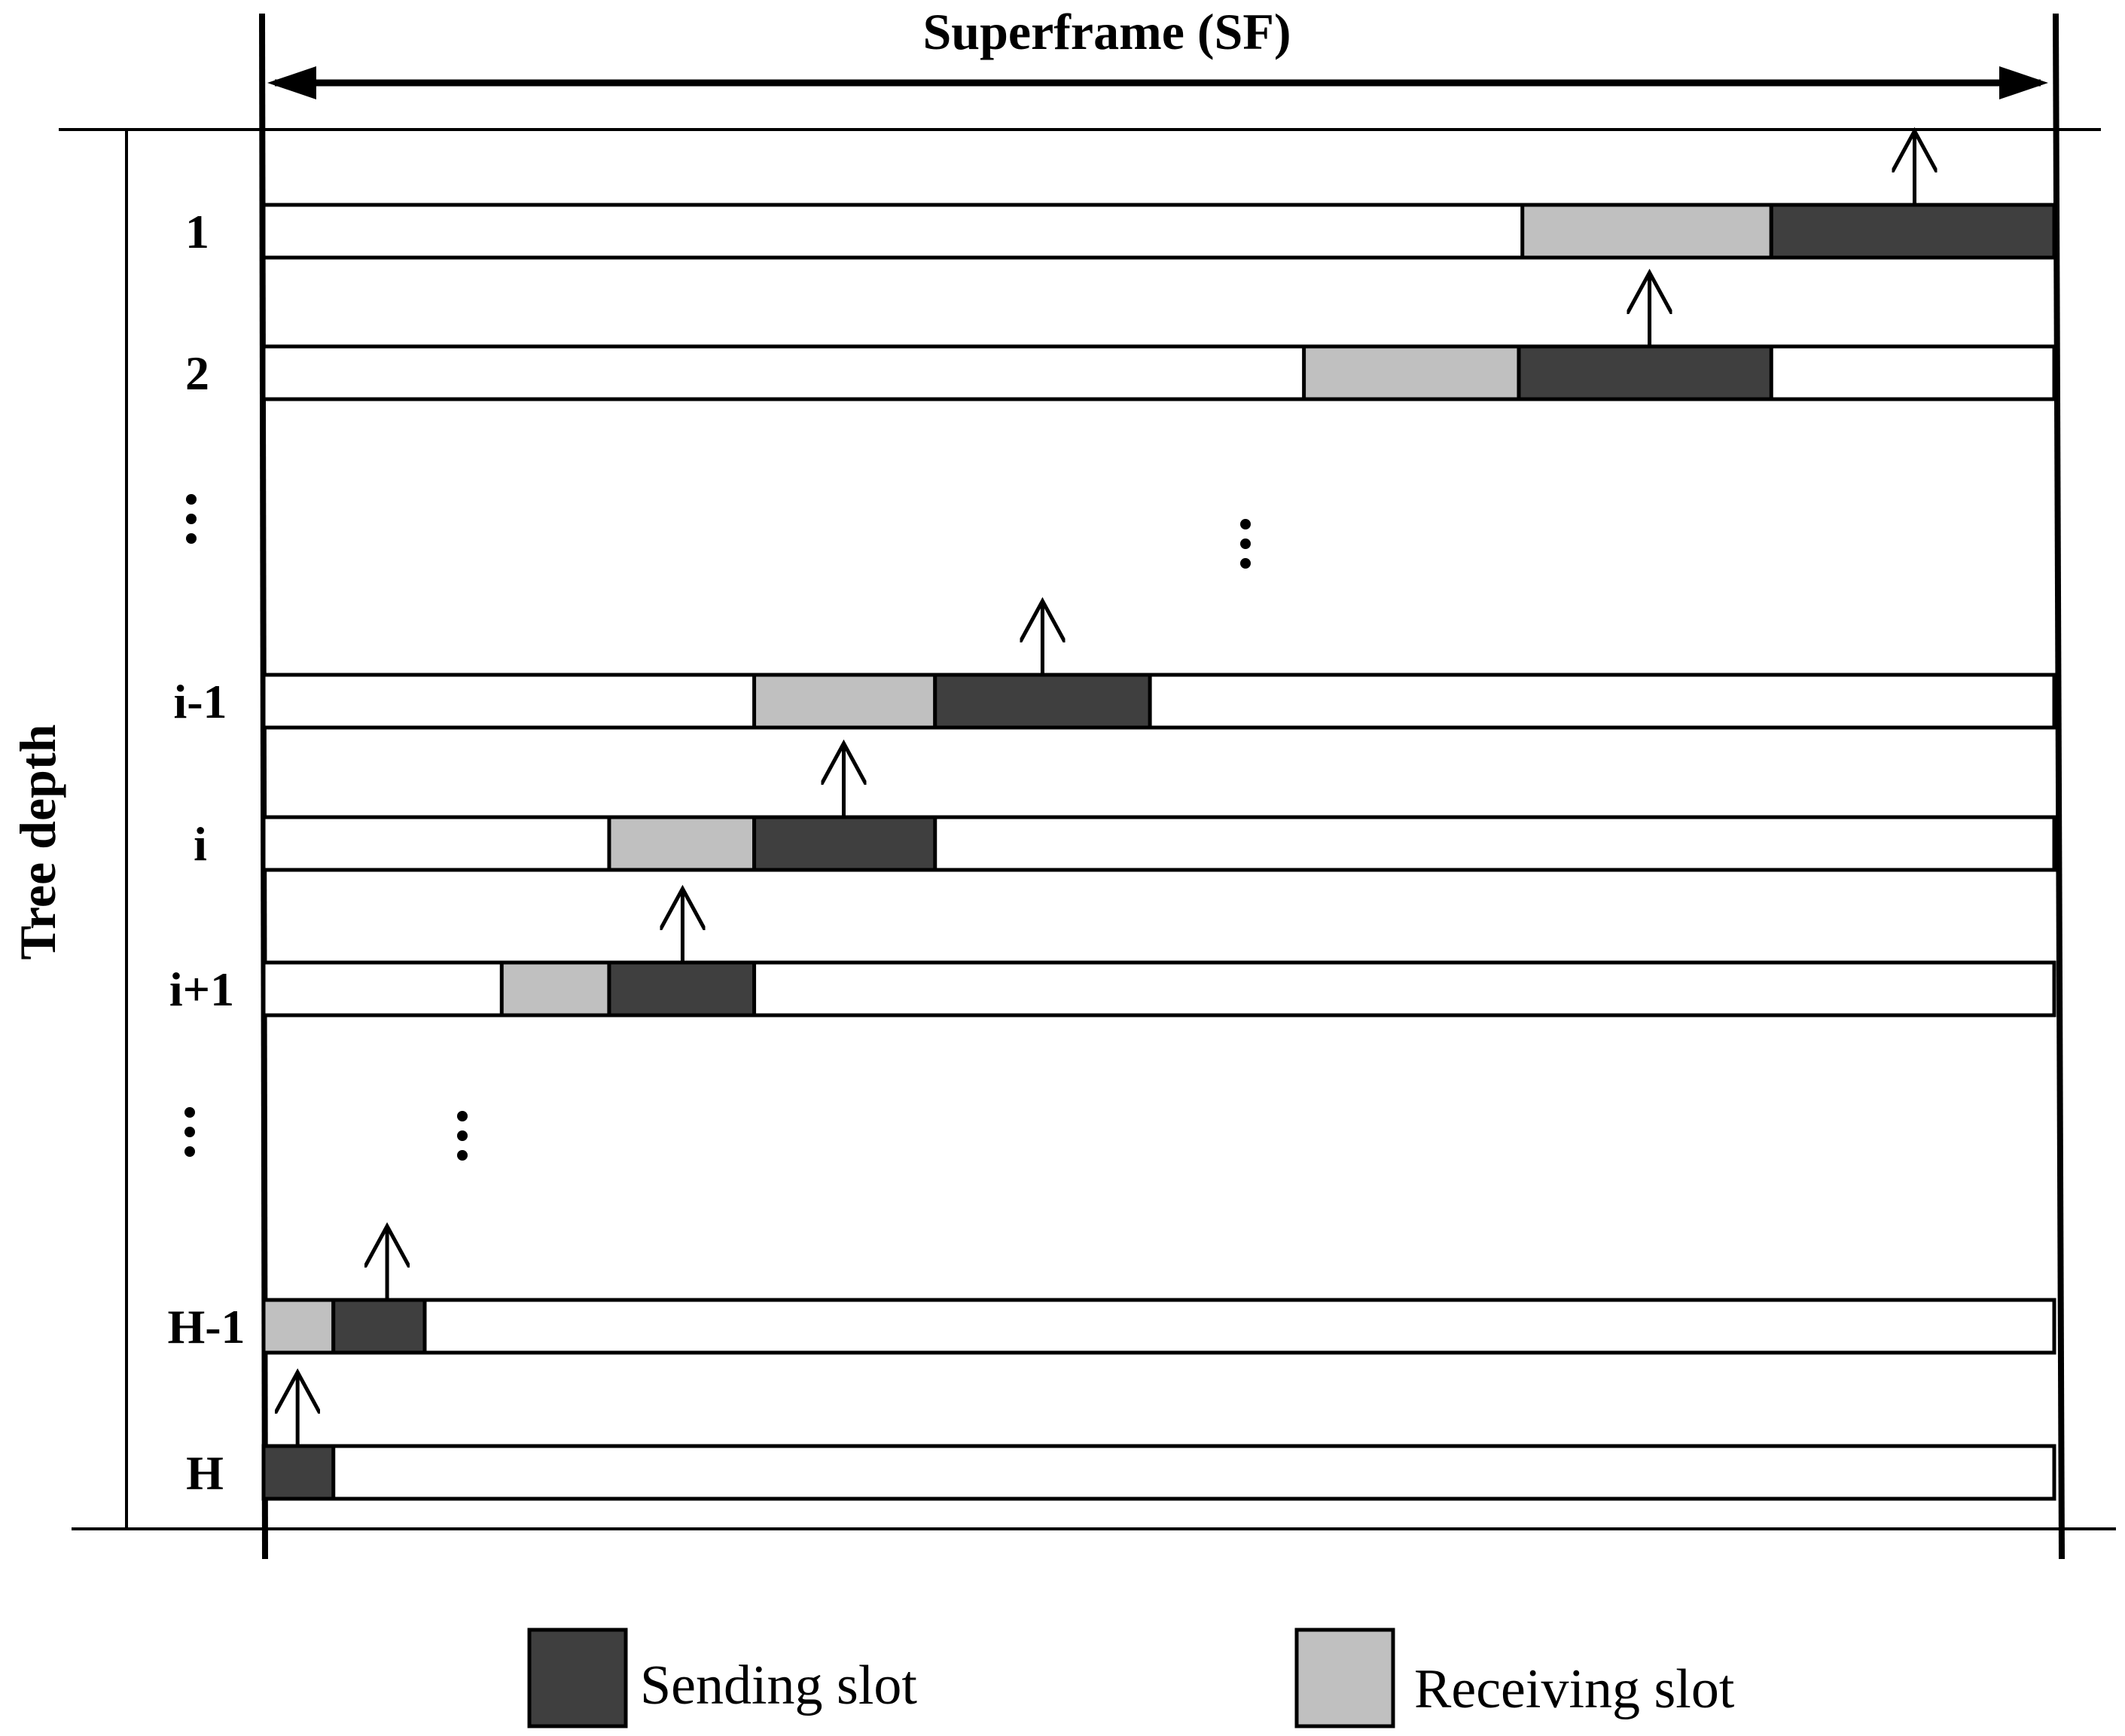 The image size is (2125, 1736). Describe the element at coordinates (192, 519) in the screenshot. I see `row-ellipsis-left-upper` at that location.